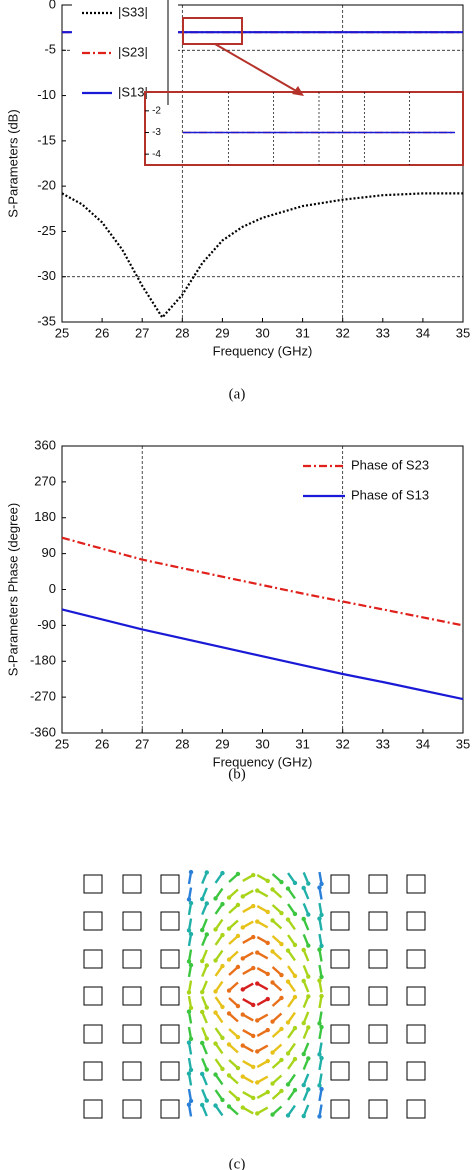 Image resolution: width=474 pixels, height=1170 pixels. I want to click on y-tick-label: -35, so click(46, 320).